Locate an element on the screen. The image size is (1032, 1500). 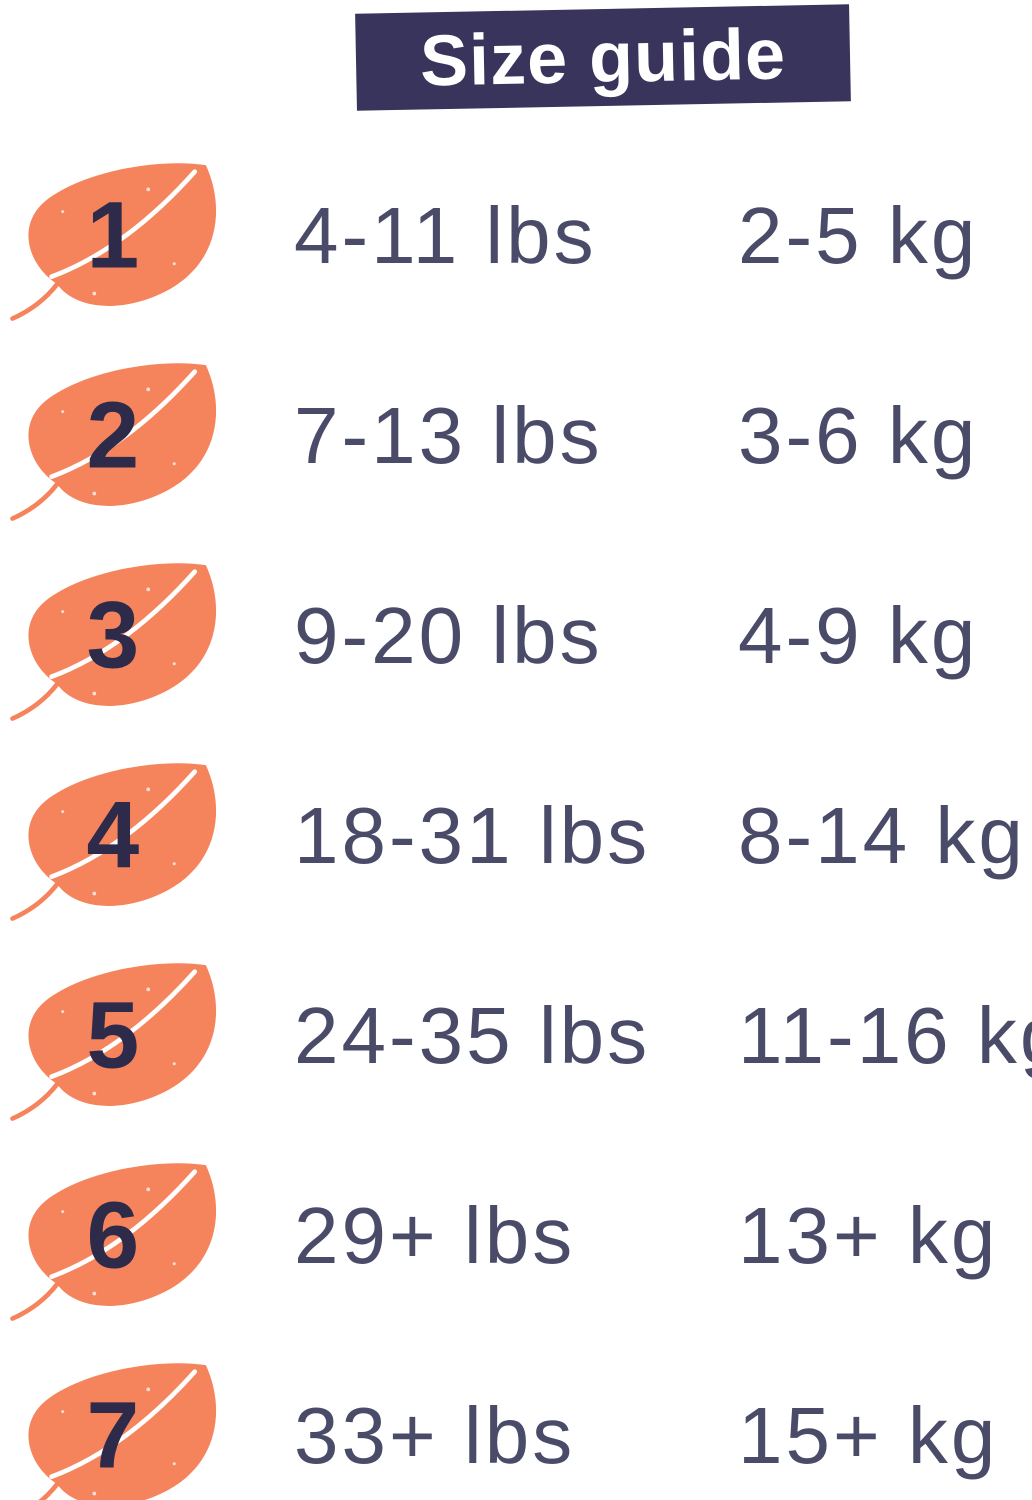
table-row: 7 33+ lbs 15+ kg is located at coordinates (516, 1418).